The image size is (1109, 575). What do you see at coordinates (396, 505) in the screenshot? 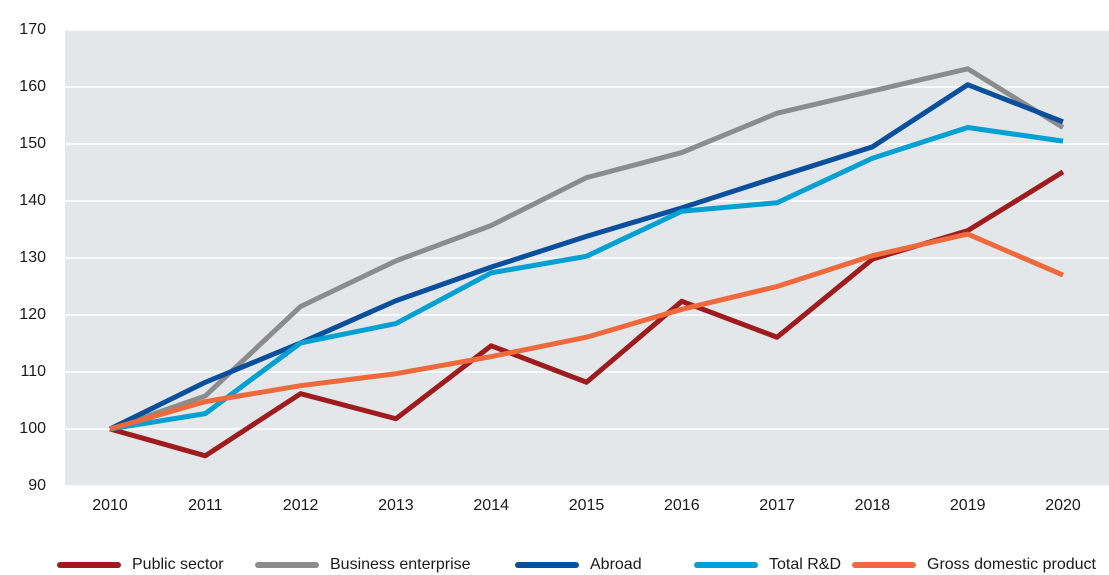
I see `x-tick-label: 2013` at bounding box center [396, 505].